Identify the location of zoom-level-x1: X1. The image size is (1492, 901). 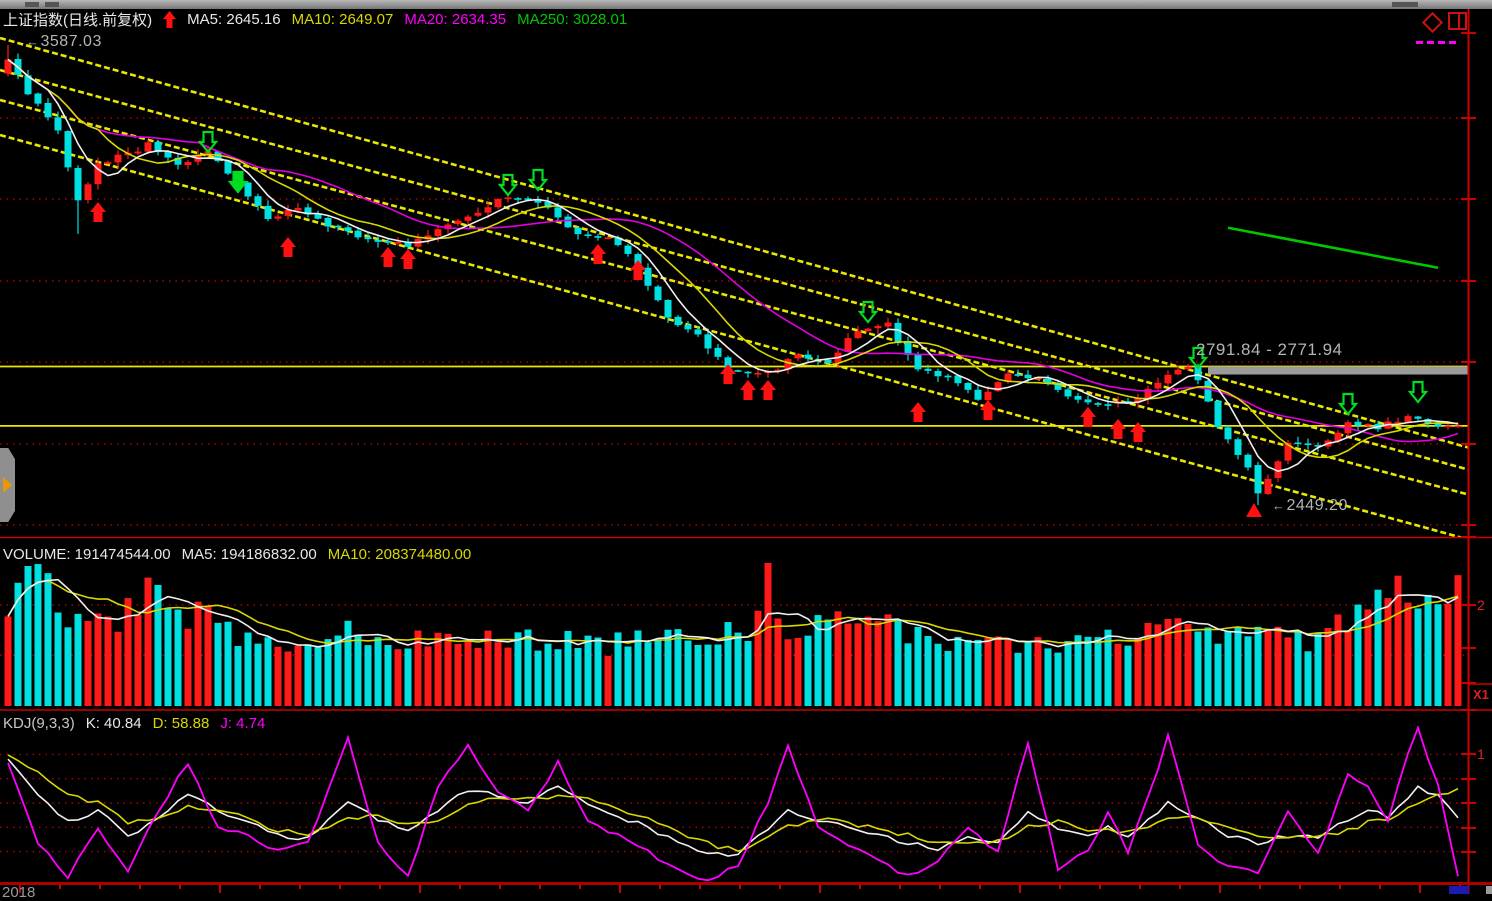
(1481, 694).